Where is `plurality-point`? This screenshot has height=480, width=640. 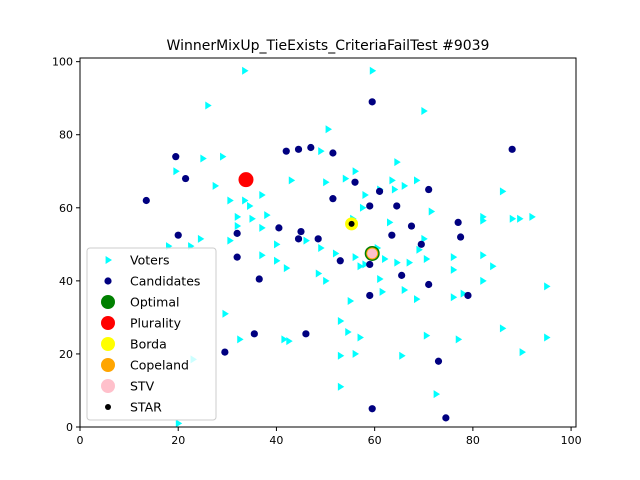 plurality-point is located at coordinates (246, 180).